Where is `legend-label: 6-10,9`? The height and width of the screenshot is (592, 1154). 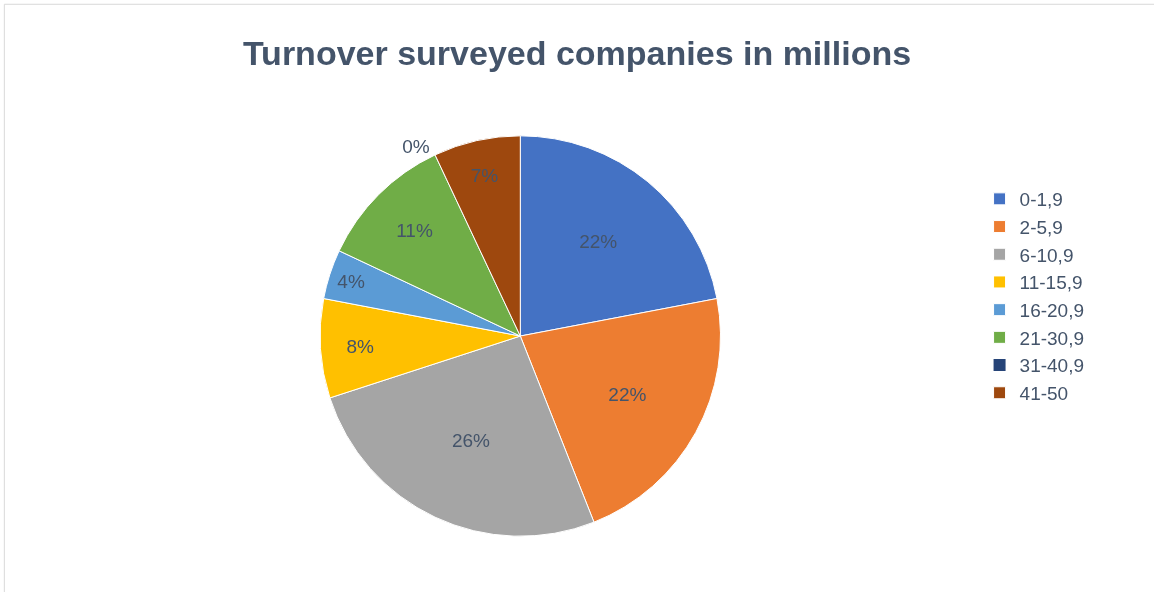 legend-label: 6-10,9 is located at coordinates (1046, 255).